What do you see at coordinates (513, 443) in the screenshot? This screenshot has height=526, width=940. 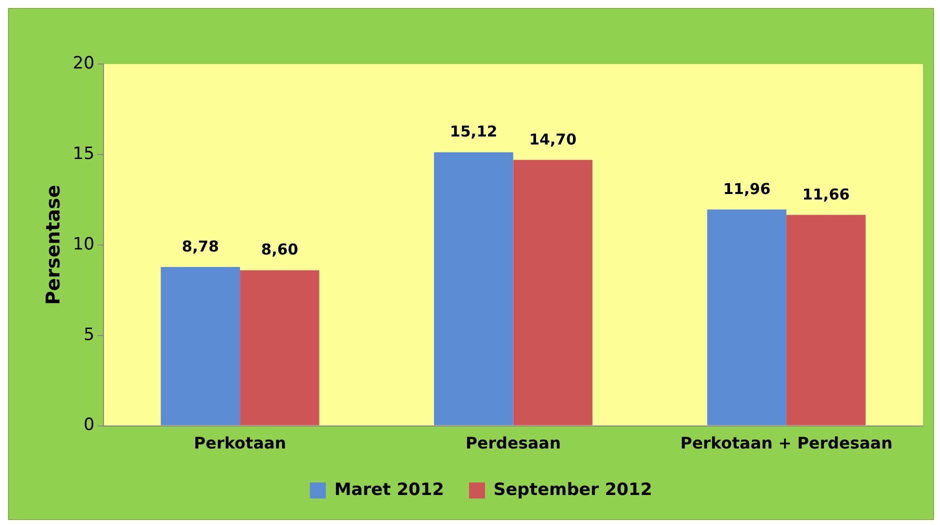 I see `x-tick-label: Perdesaan` at bounding box center [513, 443].